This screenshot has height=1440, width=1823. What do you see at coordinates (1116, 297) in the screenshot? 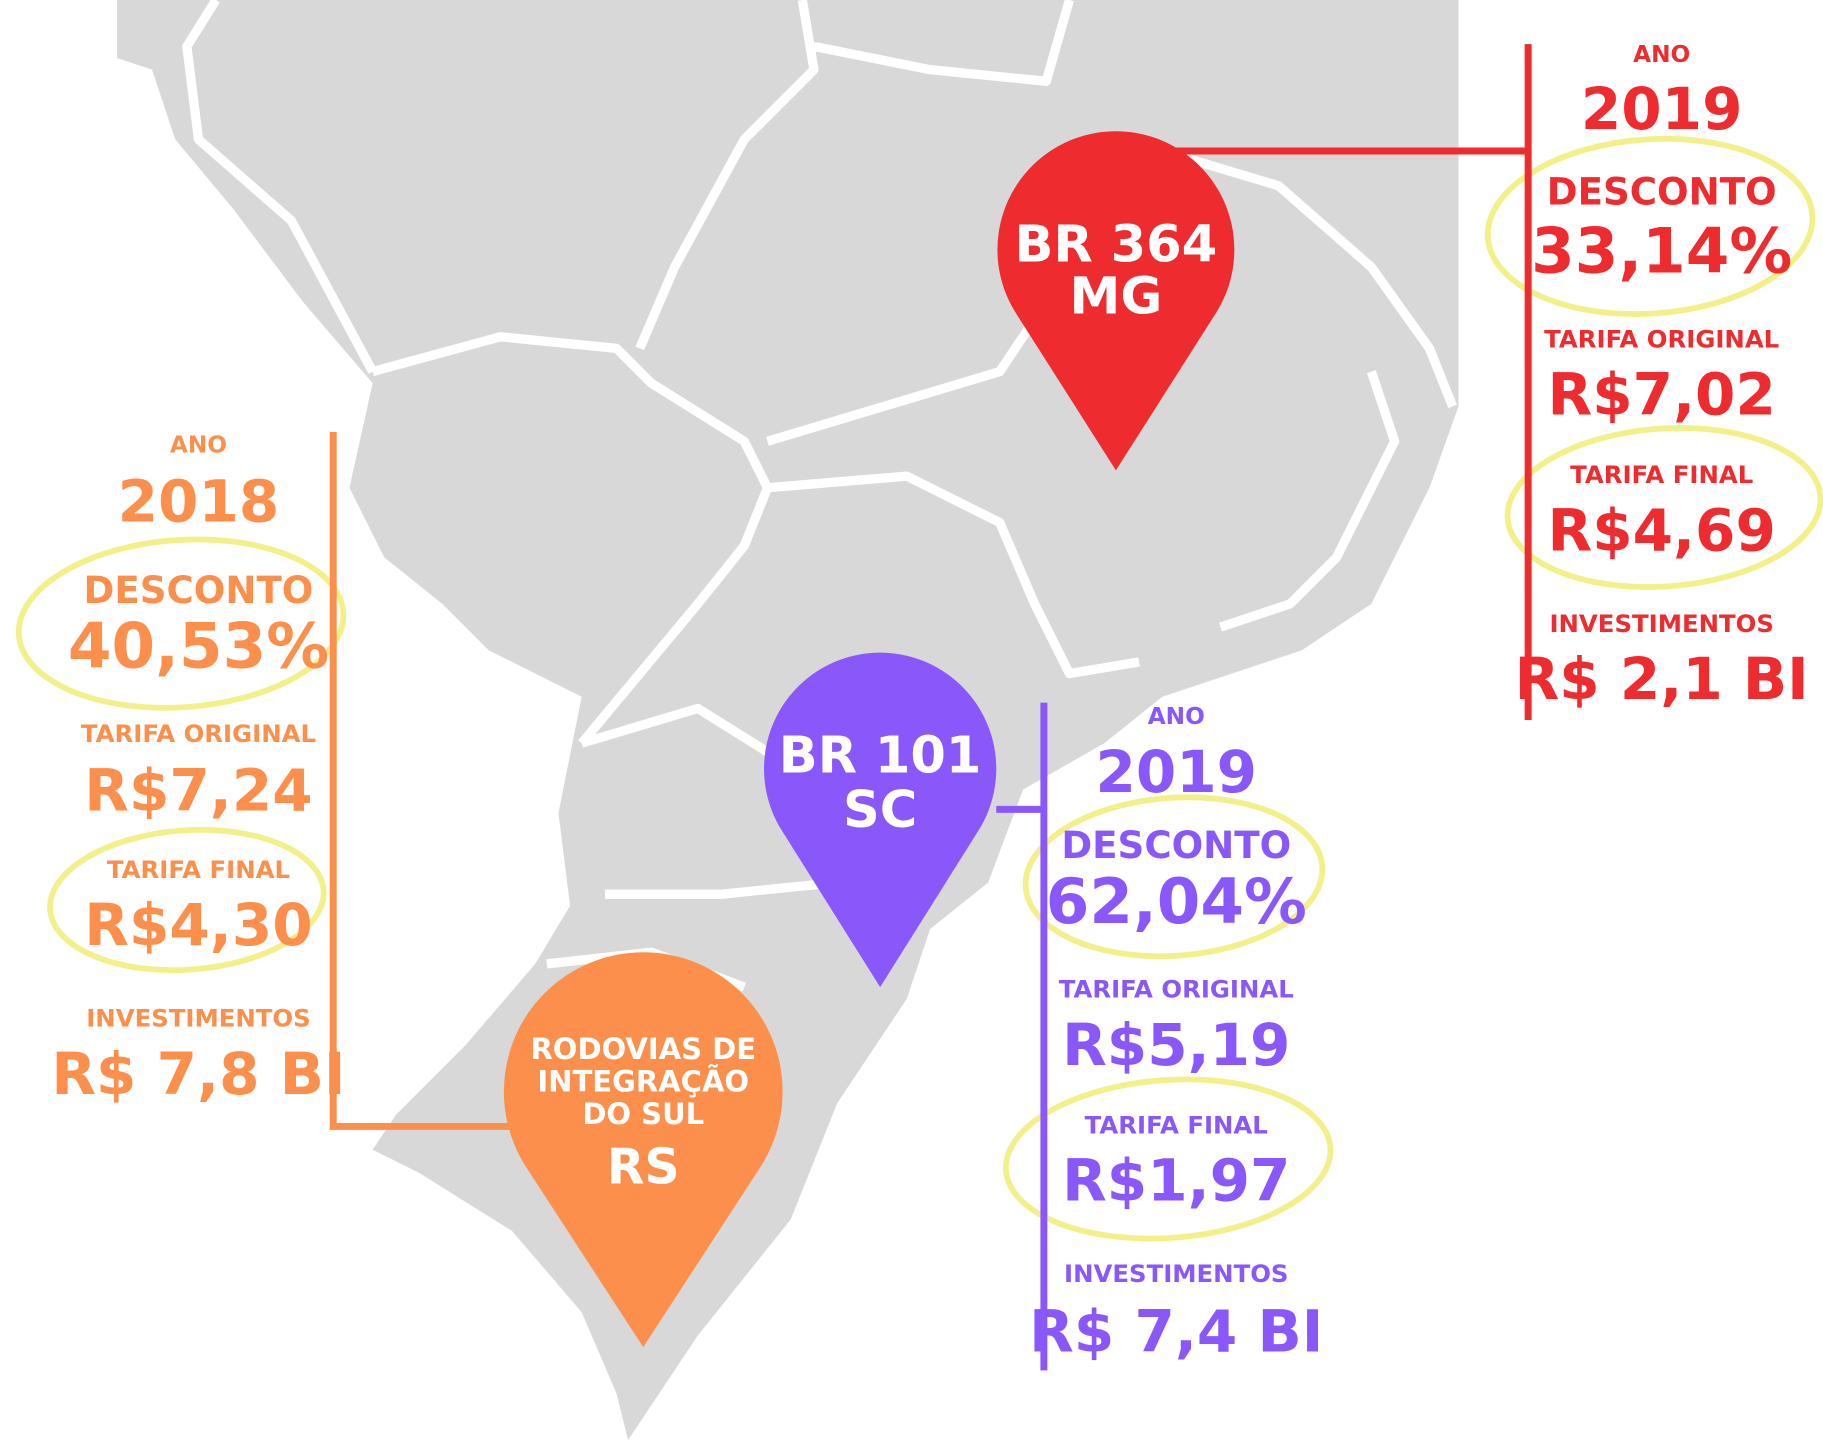
I see `pin-label: MG` at bounding box center [1116, 297].